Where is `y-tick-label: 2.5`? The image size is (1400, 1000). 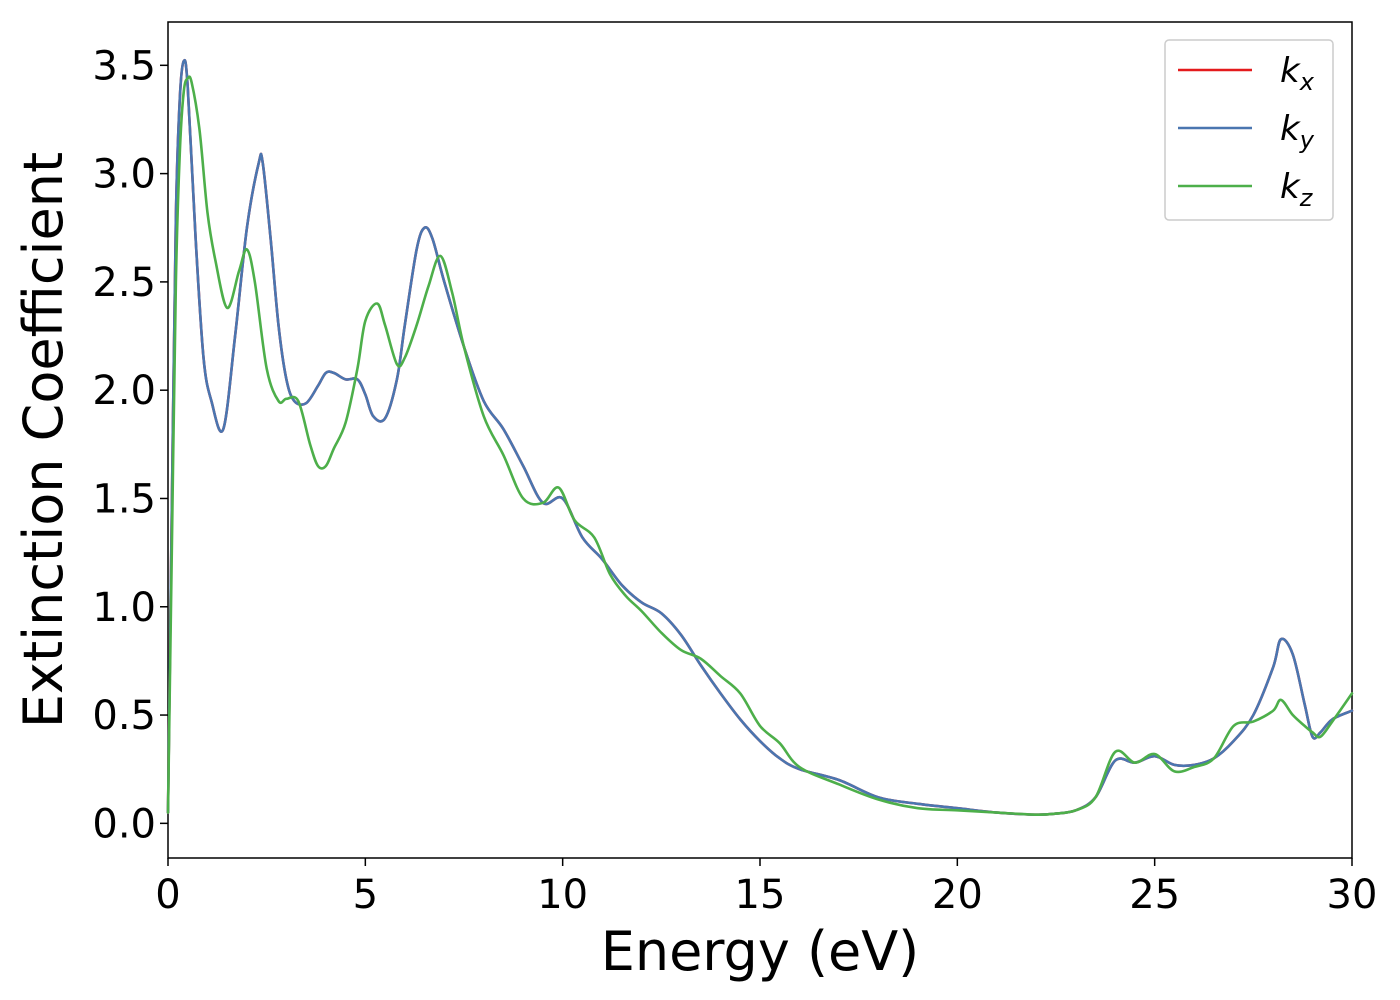 y-tick-label: 2.5 is located at coordinates (124, 283).